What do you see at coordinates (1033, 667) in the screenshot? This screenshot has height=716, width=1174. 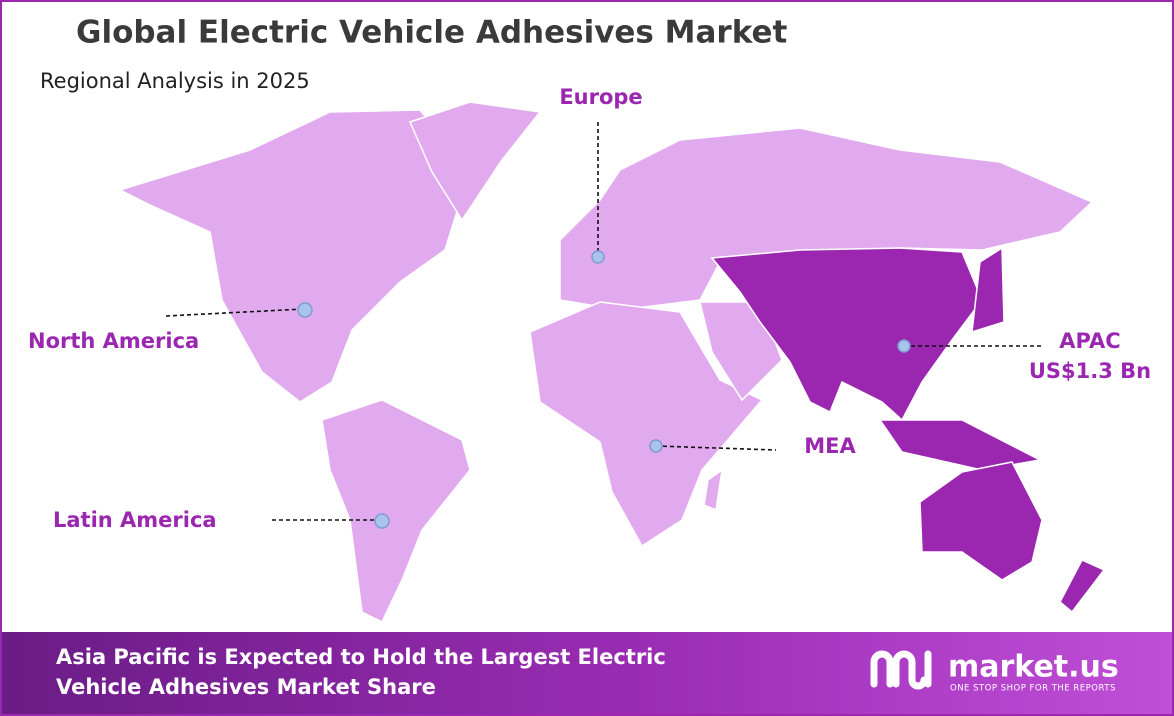 I see `brand-name: market.us` at bounding box center [1033, 667].